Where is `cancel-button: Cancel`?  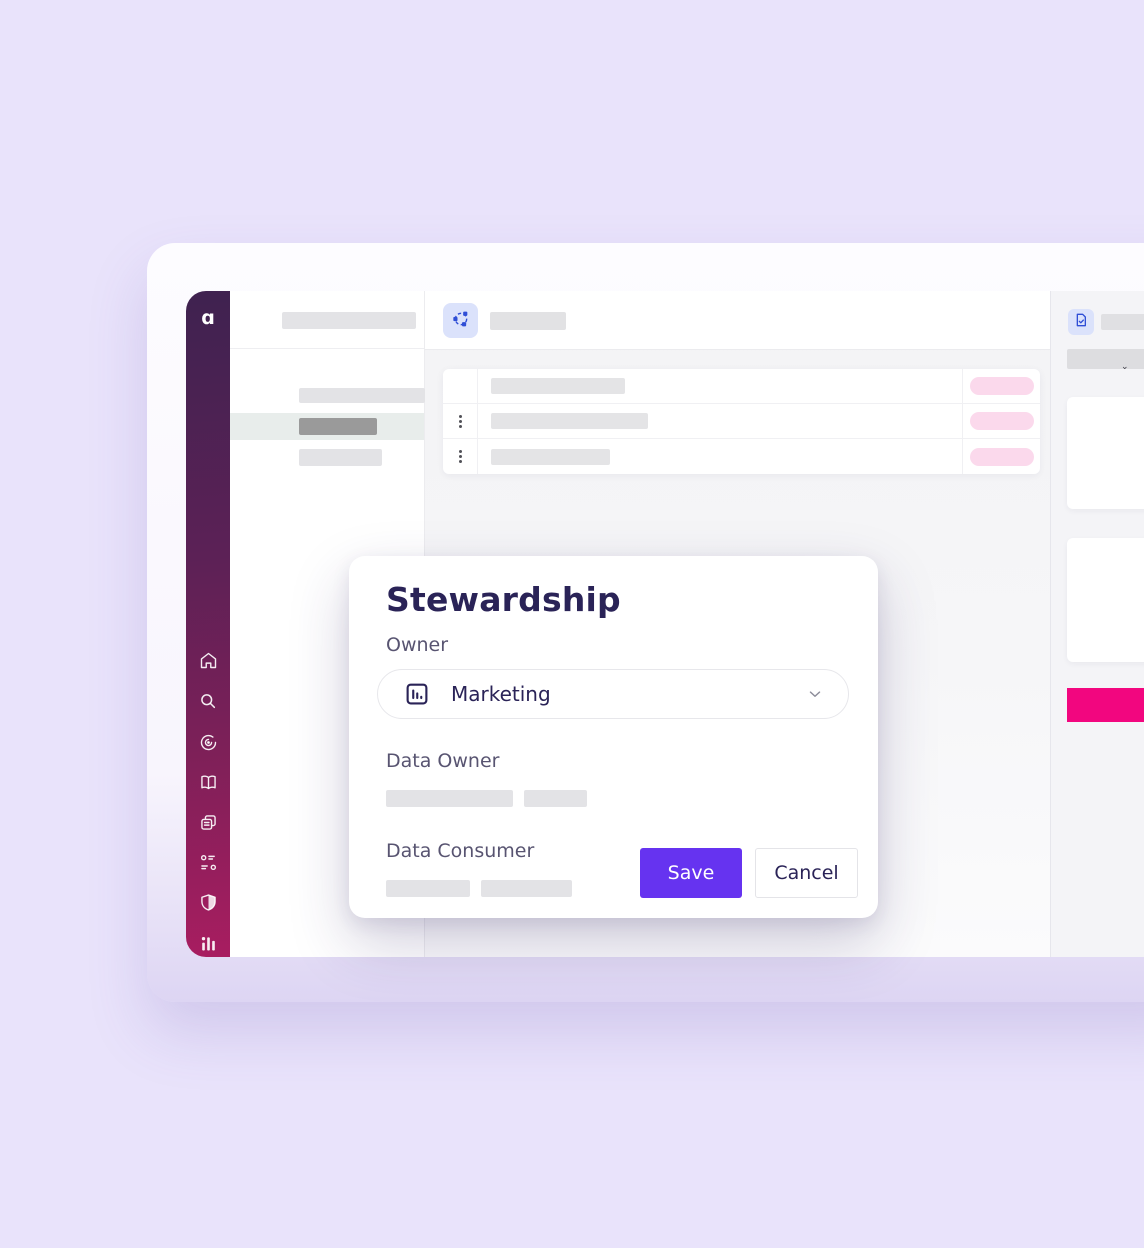
cancel-button: Cancel is located at coordinates (806, 873).